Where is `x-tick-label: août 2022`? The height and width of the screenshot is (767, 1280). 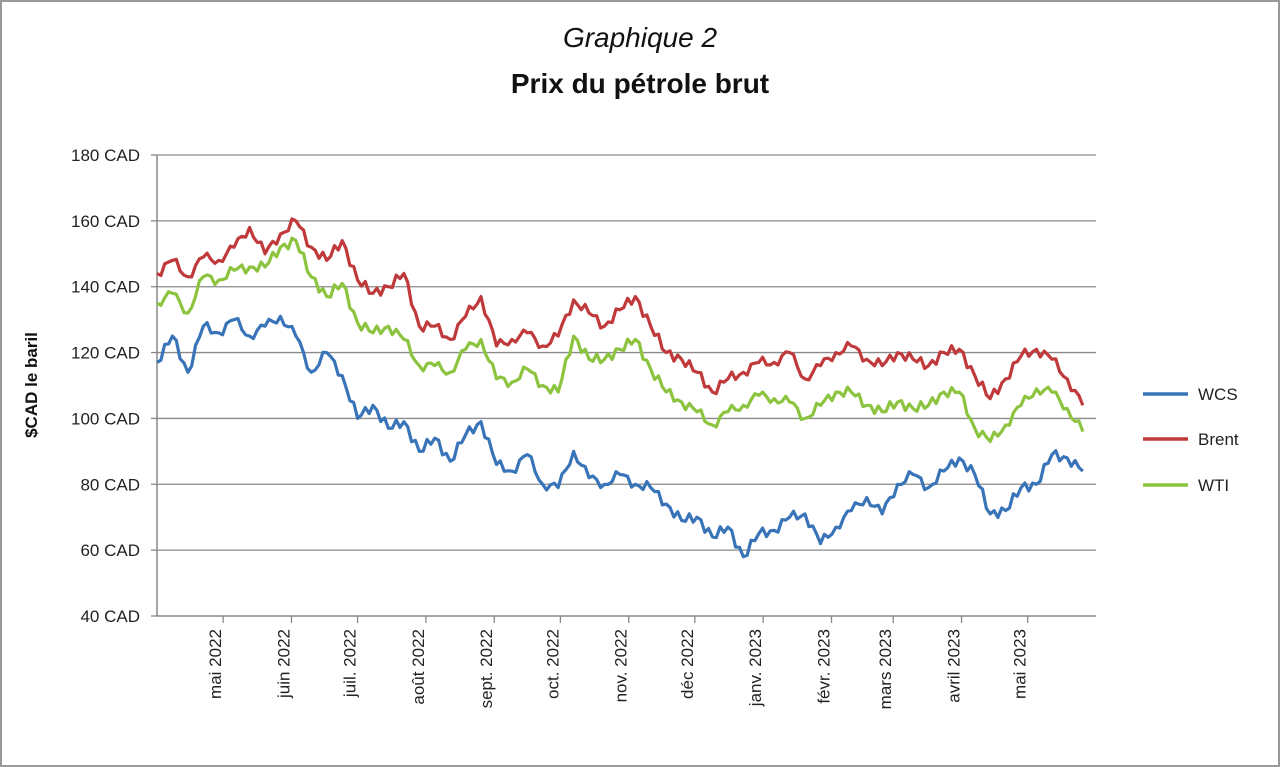
x-tick-label: août 2022 is located at coordinates (418, 667).